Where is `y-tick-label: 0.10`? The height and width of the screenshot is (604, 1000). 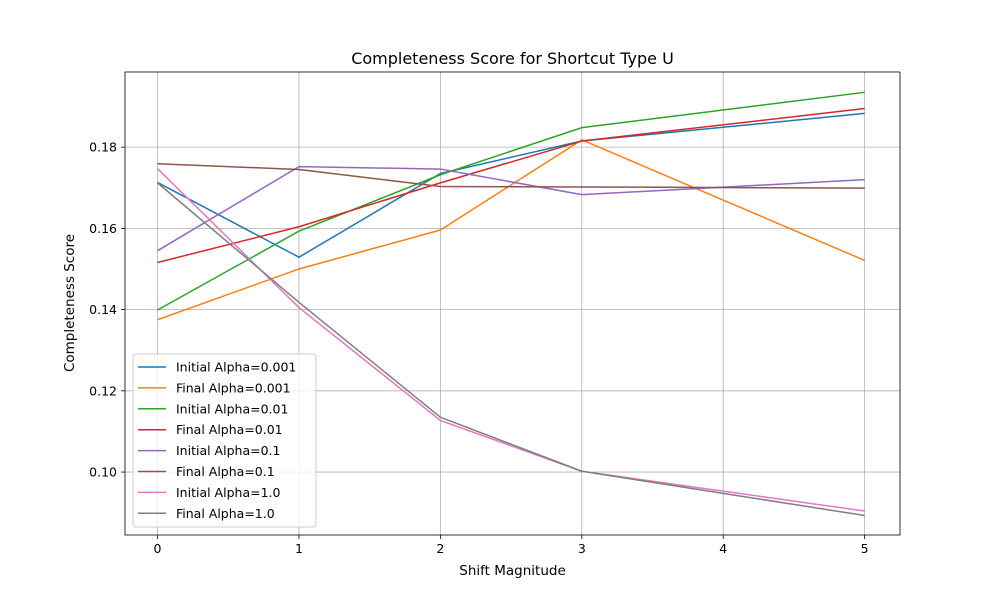 y-tick-label: 0.10 is located at coordinates (103, 472).